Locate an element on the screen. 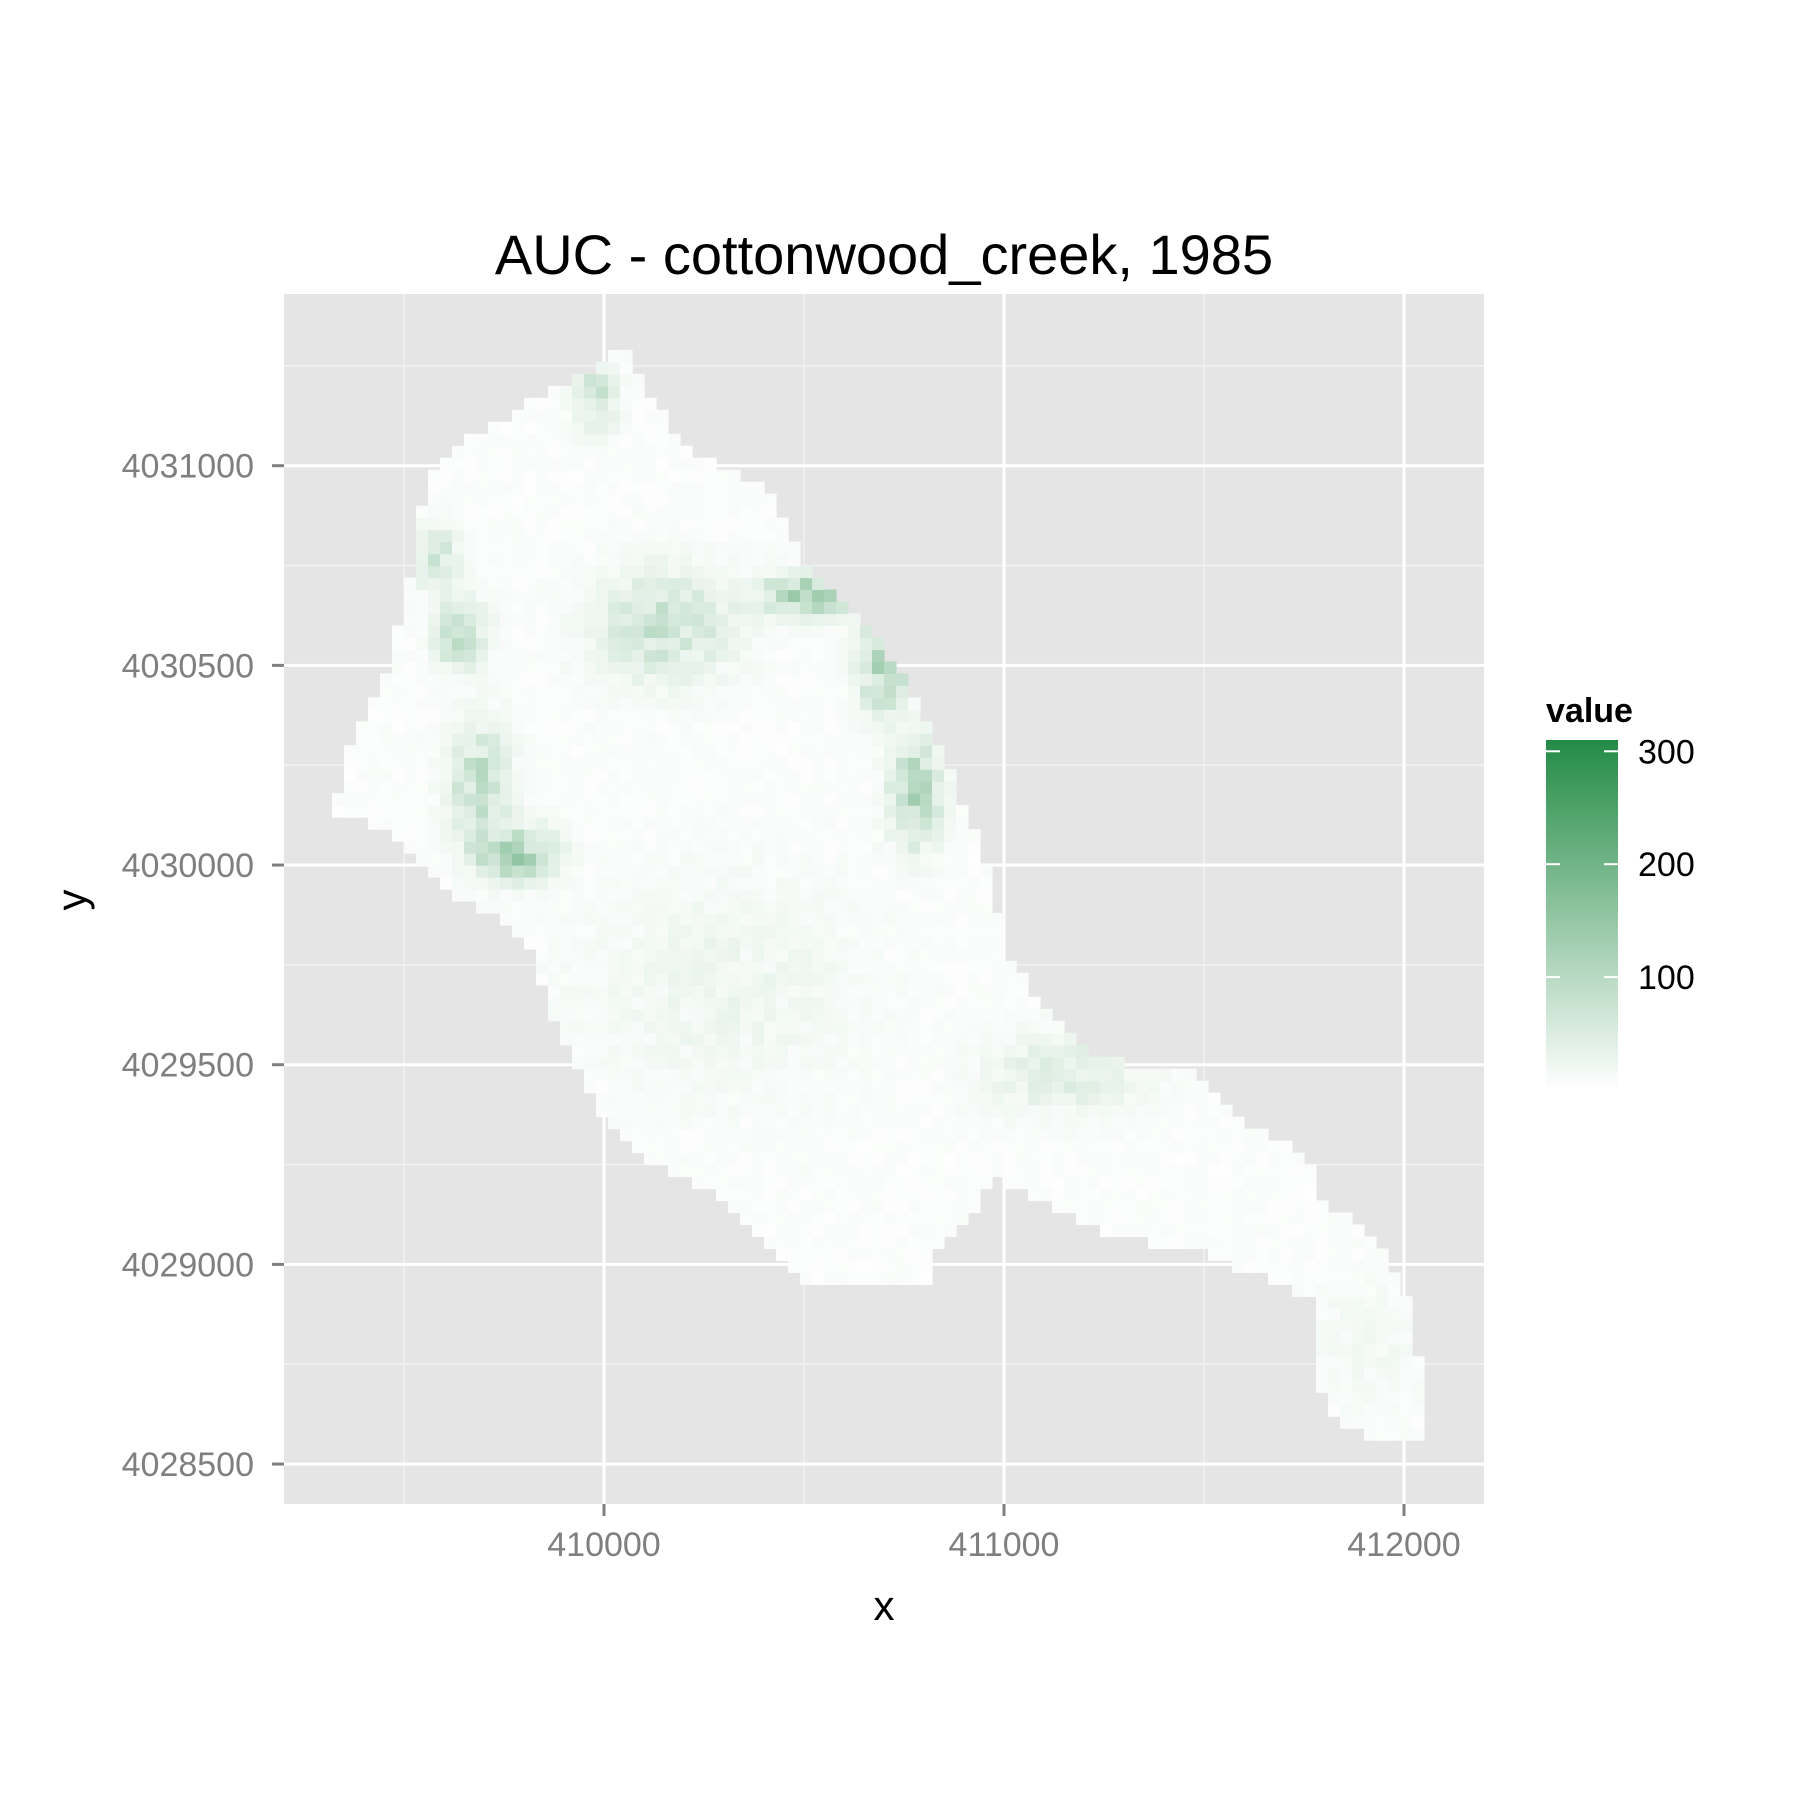 The height and width of the screenshot is (1800, 1800). y-axis-title: y is located at coordinates (71, 900).